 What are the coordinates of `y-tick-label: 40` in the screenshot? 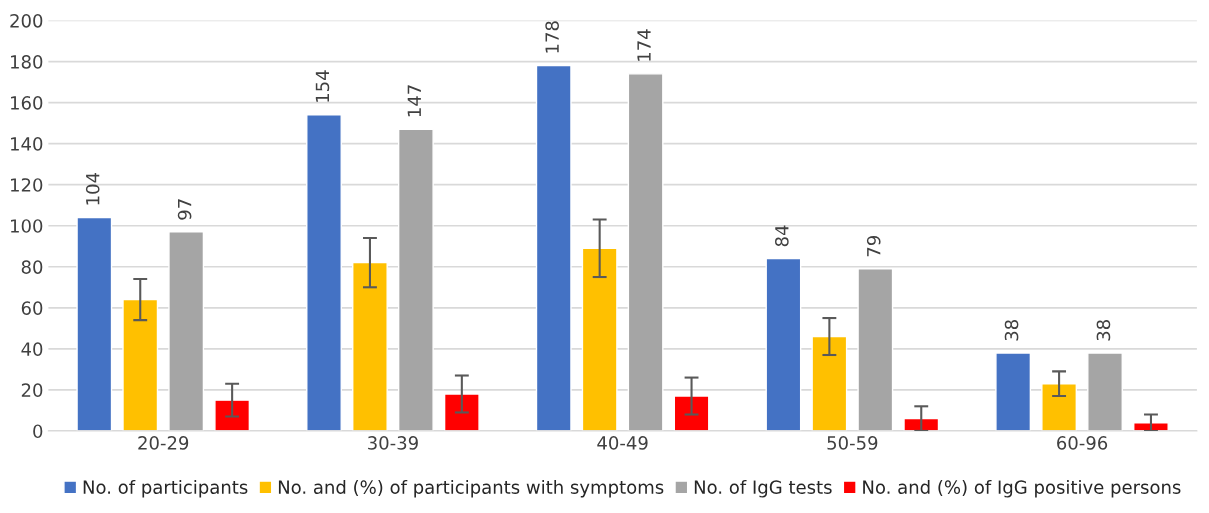 It's located at (32, 349).